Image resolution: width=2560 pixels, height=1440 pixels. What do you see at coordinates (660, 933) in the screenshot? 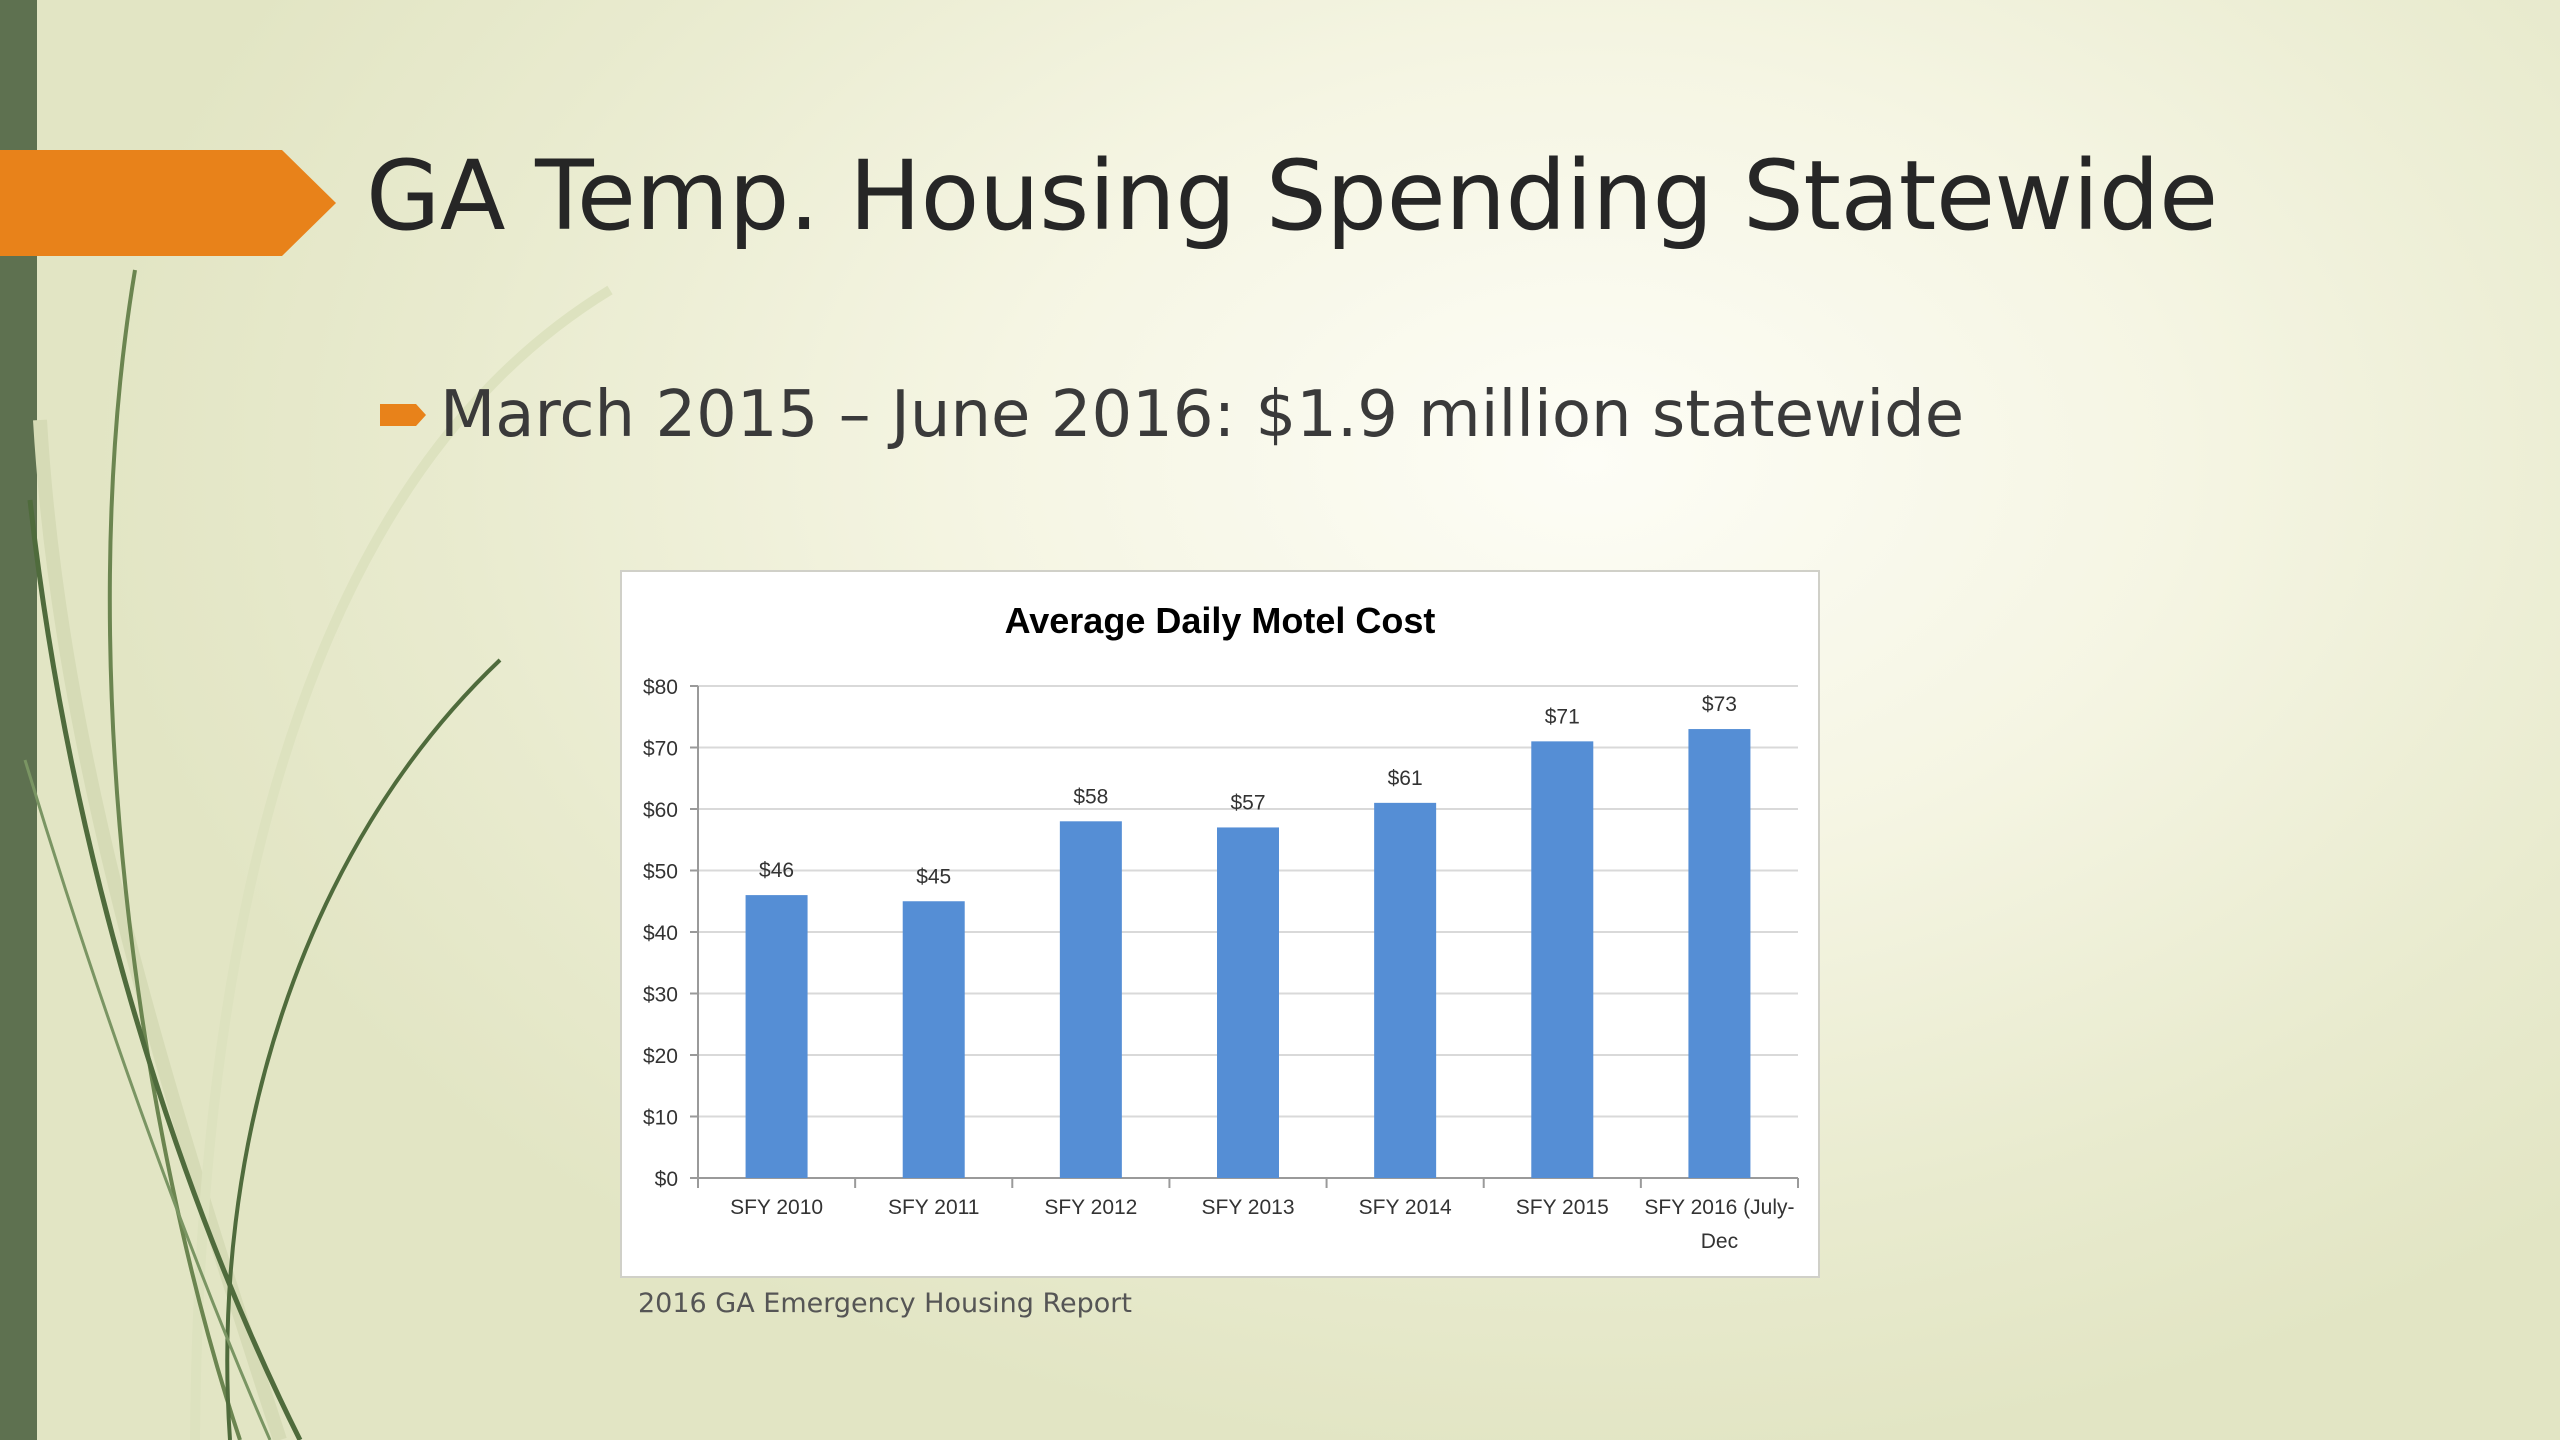
I see `y-tick-label: $40` at bounding box center [660, 933].